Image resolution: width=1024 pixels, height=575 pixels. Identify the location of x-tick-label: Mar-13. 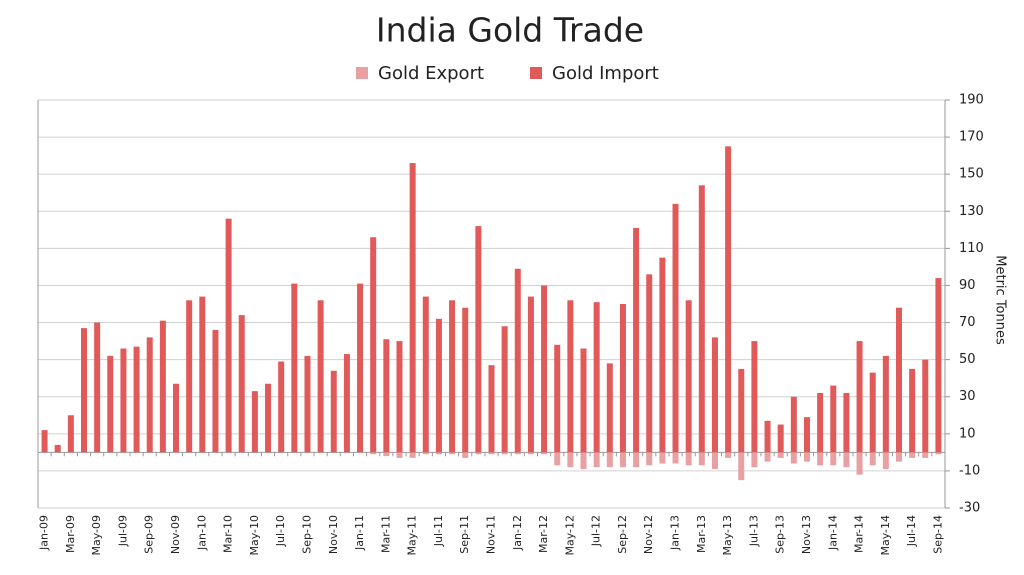
(701, 534).